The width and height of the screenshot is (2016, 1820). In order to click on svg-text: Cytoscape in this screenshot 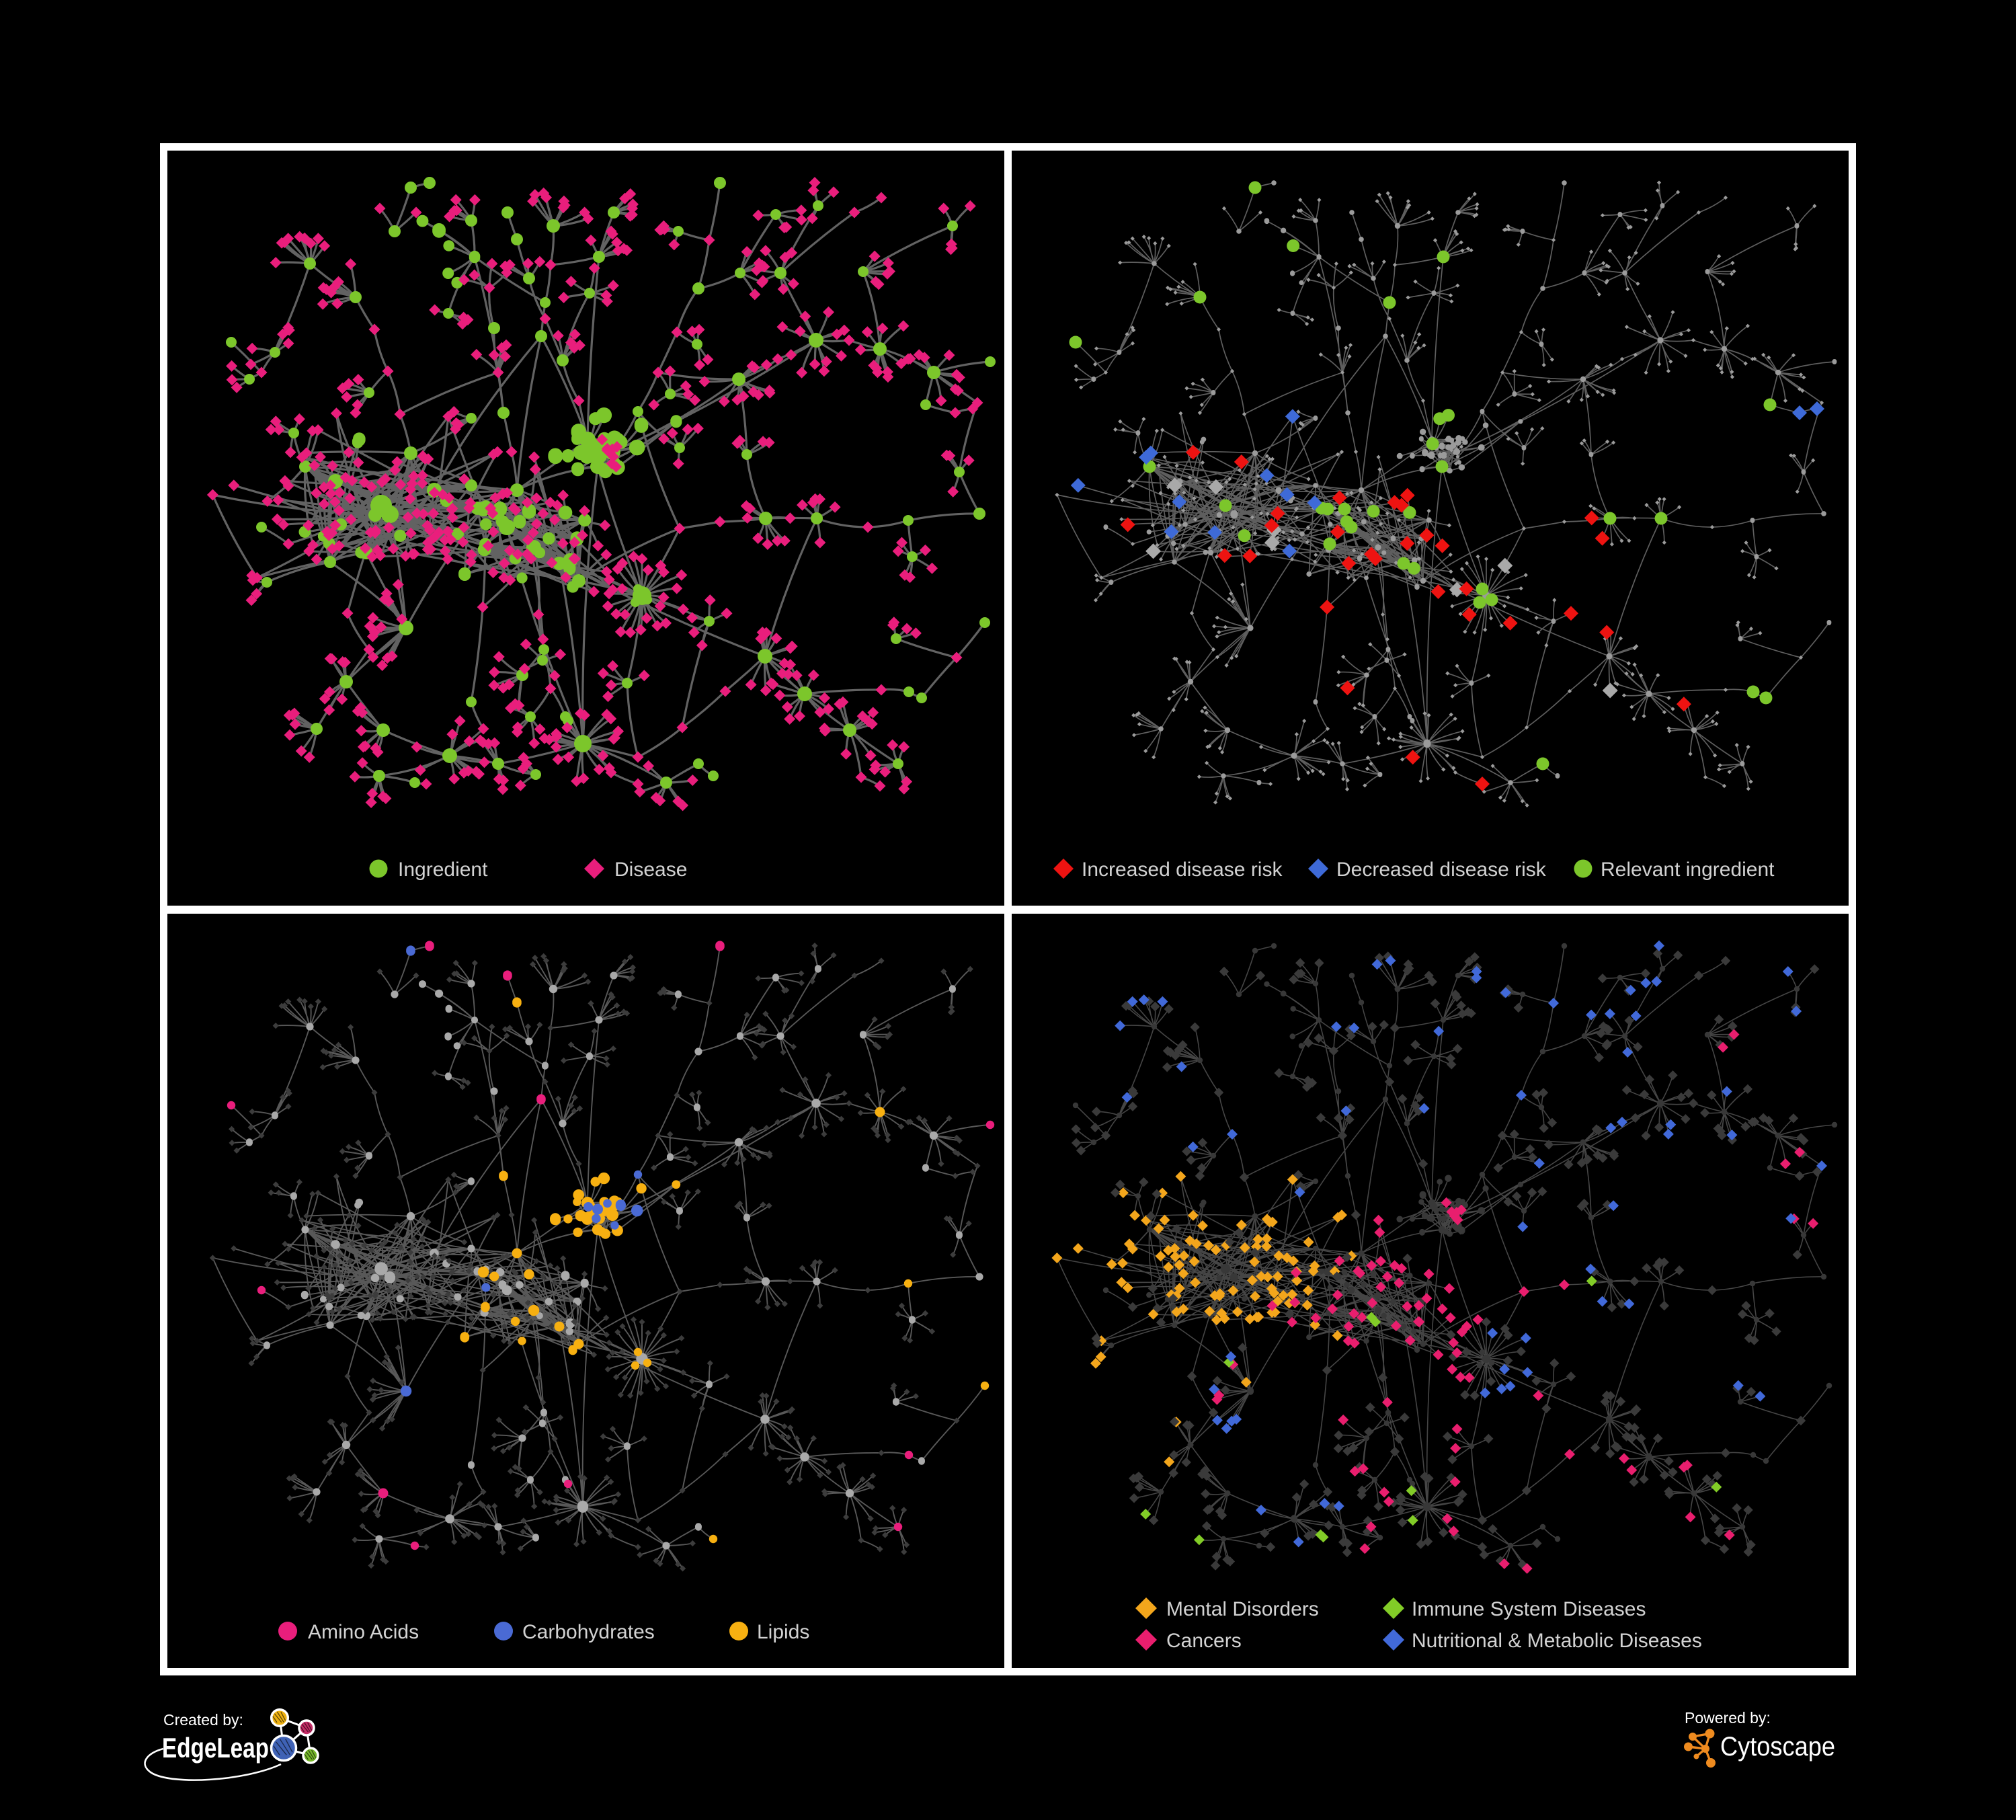, I will do `click(1777, 1747)`.